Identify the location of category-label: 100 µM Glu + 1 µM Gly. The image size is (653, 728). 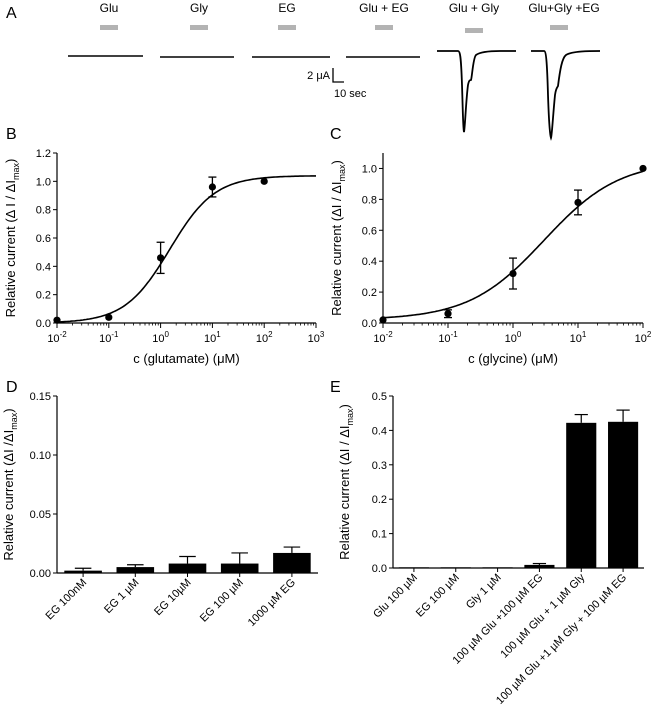
(542, 615).